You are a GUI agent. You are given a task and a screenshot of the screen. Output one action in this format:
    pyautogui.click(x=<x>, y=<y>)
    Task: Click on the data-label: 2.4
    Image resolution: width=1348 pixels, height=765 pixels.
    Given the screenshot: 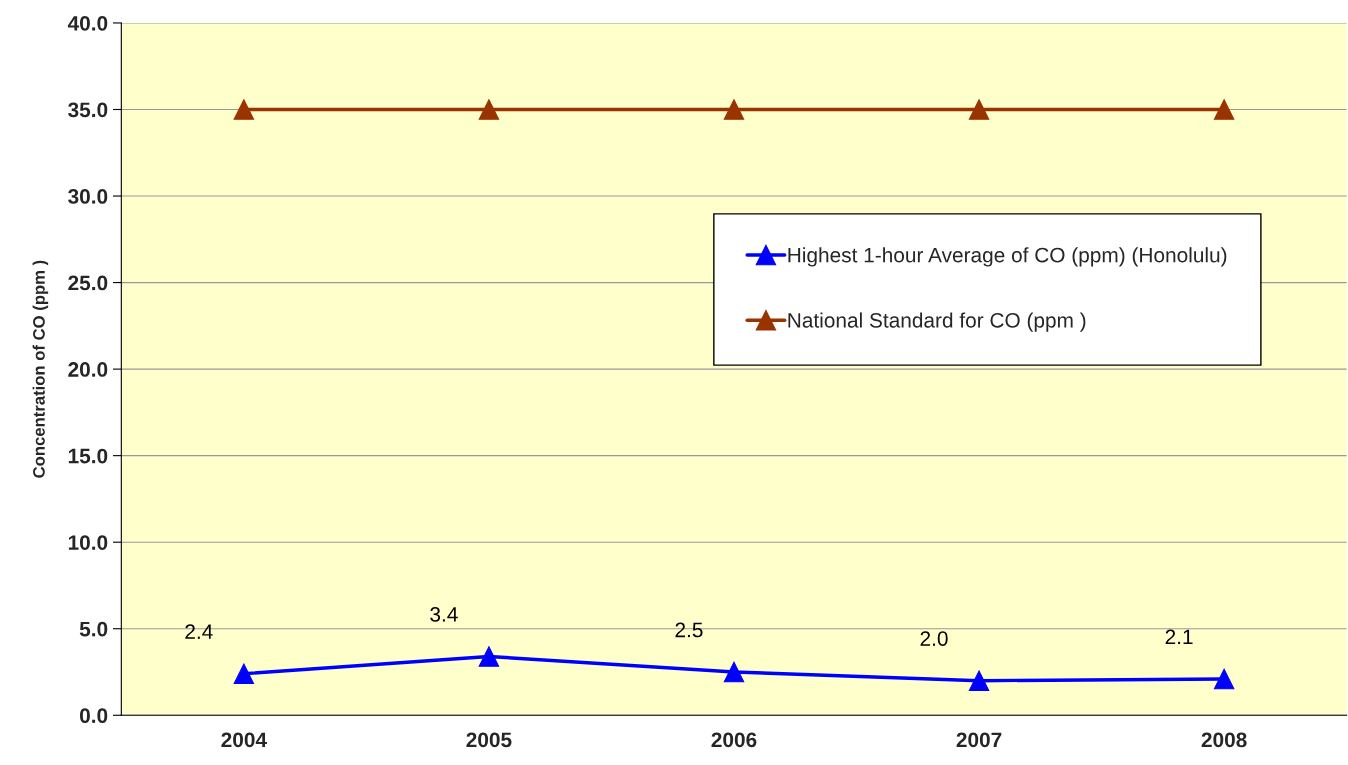 What is the action you would take?
    pyautogui.click(x=199, y=631)
    